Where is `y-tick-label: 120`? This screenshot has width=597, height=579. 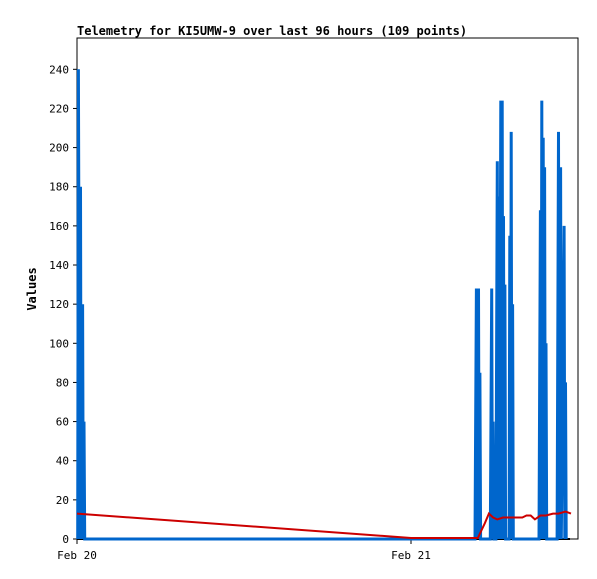 y-tick-label: 120 is located at coordinates (59, 304).